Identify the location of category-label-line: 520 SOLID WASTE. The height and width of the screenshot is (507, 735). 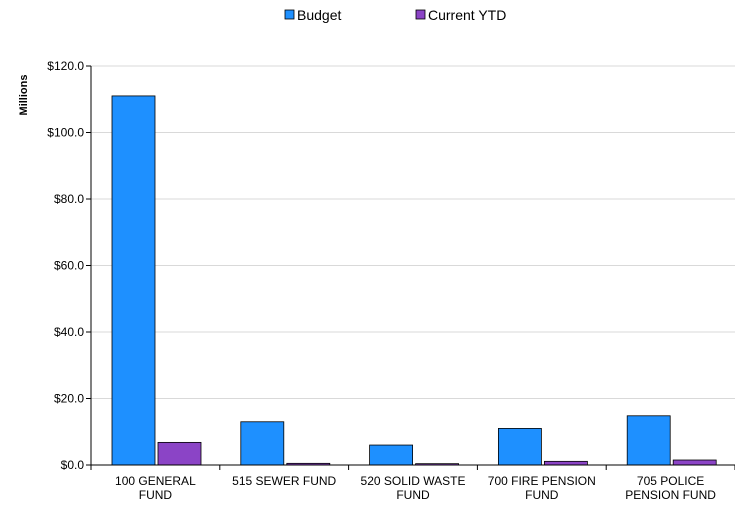
(413, 481).